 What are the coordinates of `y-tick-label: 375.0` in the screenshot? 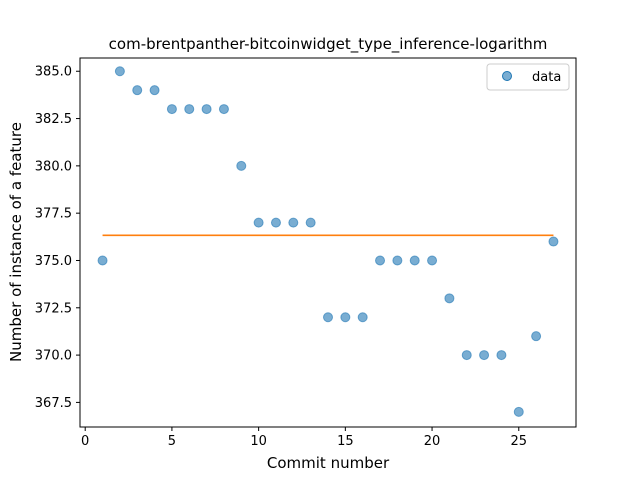 It's located at (53, 261).